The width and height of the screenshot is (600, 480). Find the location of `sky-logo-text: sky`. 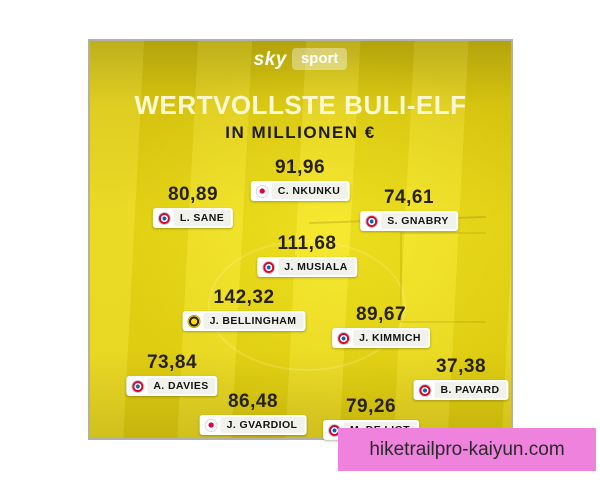

sky-logo-text: sky is located at coordinates (270, 59).